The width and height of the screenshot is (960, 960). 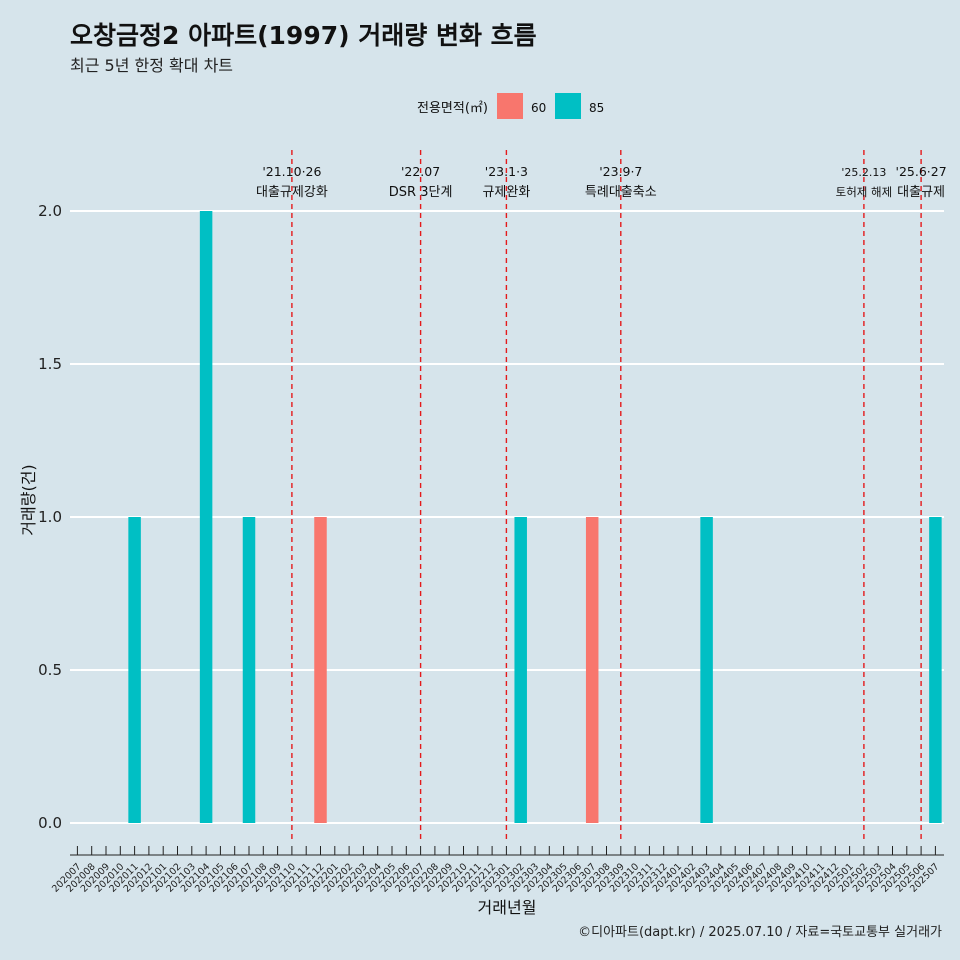 I want to click on event-label: 대출규제, so click(x=921, y=192).